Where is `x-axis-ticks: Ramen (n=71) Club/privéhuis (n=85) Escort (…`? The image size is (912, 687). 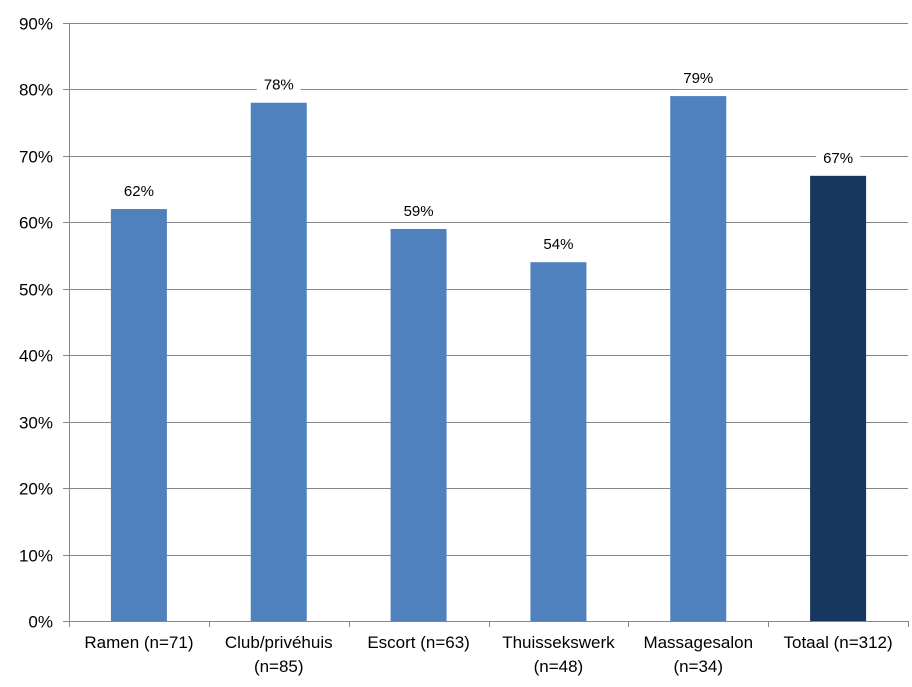
x-axis-ticks: Ramen (n=71) Club/privéhuis (n=85) Escort (… is located at coordinates (488, 654).